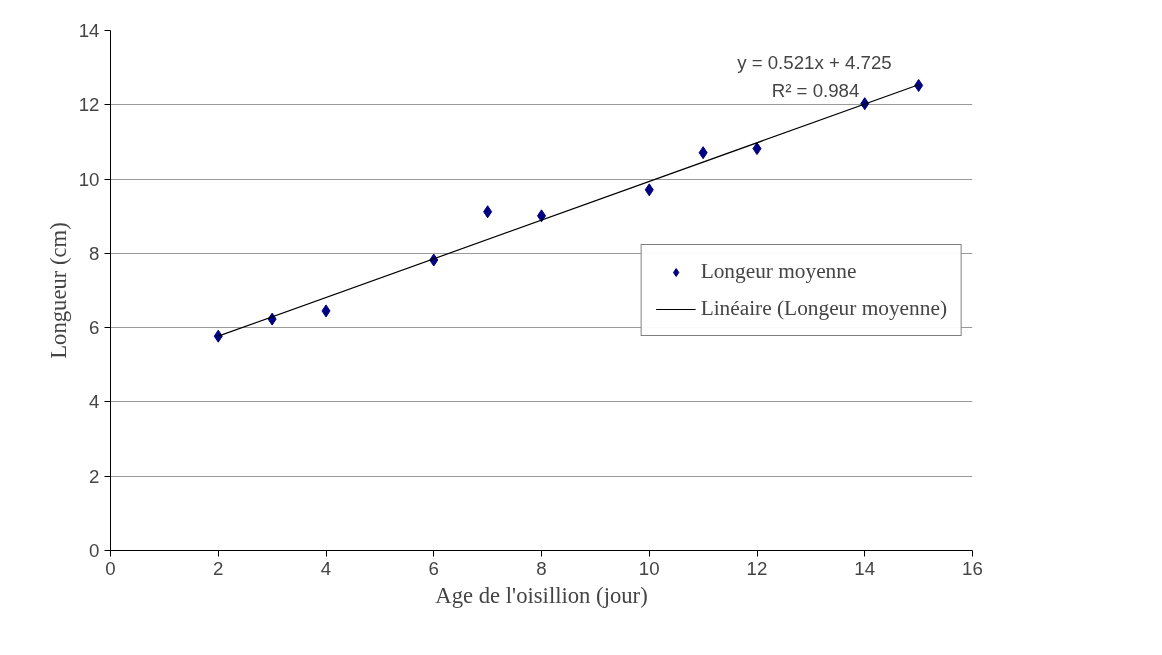 This screenshot has width=1162, height=655. What do you see at coordinates (541, 595) in the screenshot?
I see `x-axis-title: Age de l'oisillion (jour)` at bounding box center [541, 595].